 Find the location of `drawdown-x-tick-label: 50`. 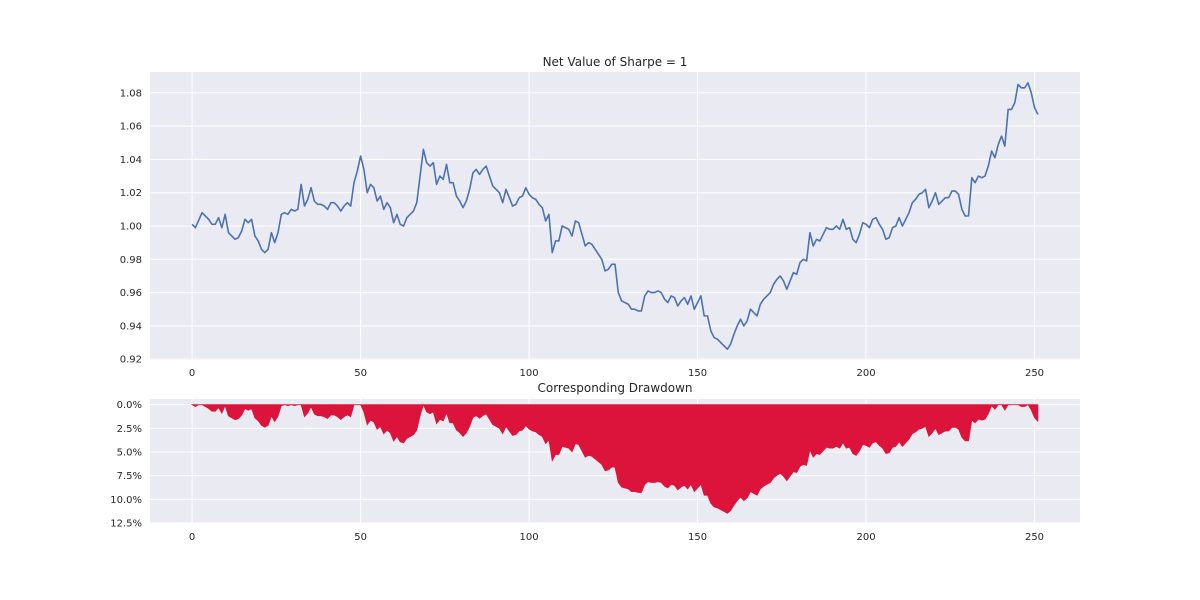

drawdown-x-tick-label: 50 is located at coordinates (360, 537).